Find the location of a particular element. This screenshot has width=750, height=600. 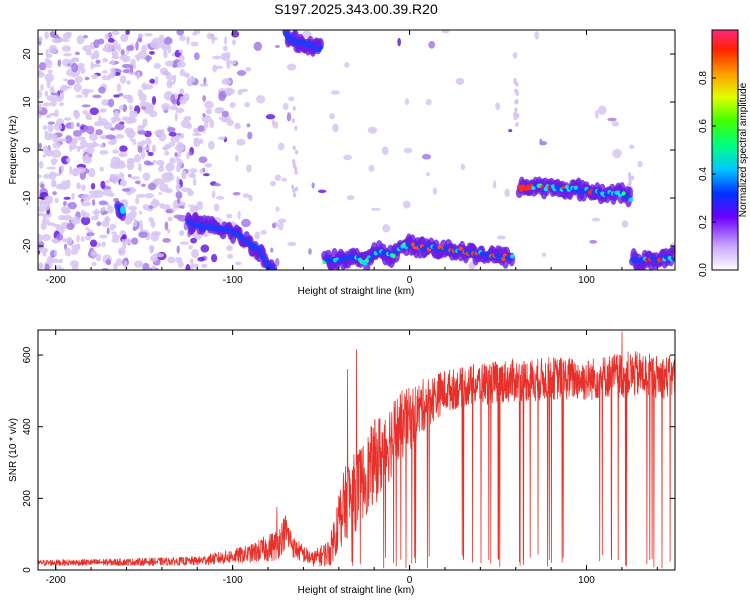

snr-y-axis-label: SNR (10 * v/v) is located at coordinates (13, 450).